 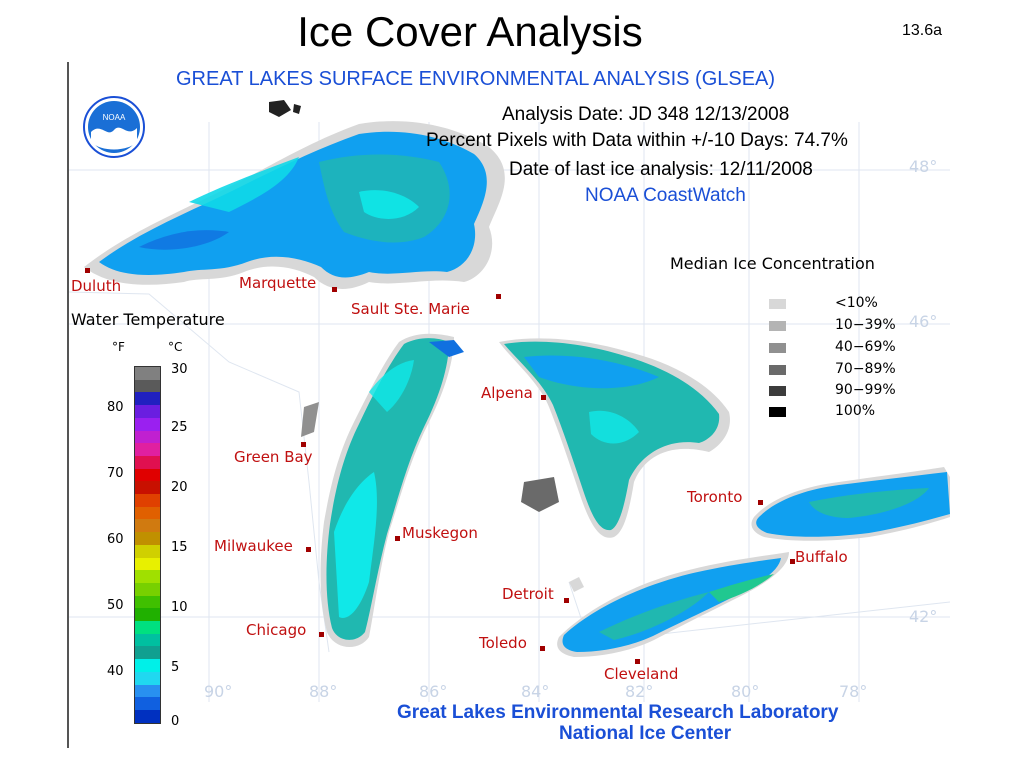 I want to click on source-label: NOAA CoastWatch, so click(x=665, y=195).